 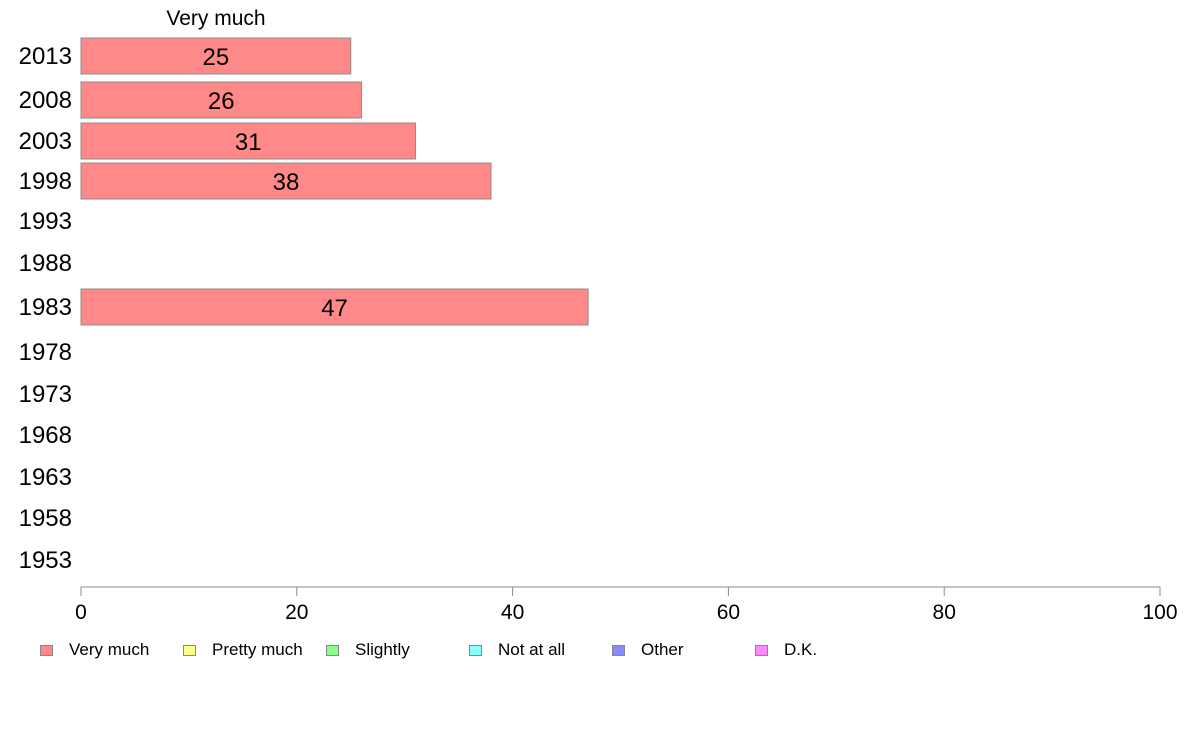 I want to click on legend-item-very-much: Very much, so click(x=94, y=650).